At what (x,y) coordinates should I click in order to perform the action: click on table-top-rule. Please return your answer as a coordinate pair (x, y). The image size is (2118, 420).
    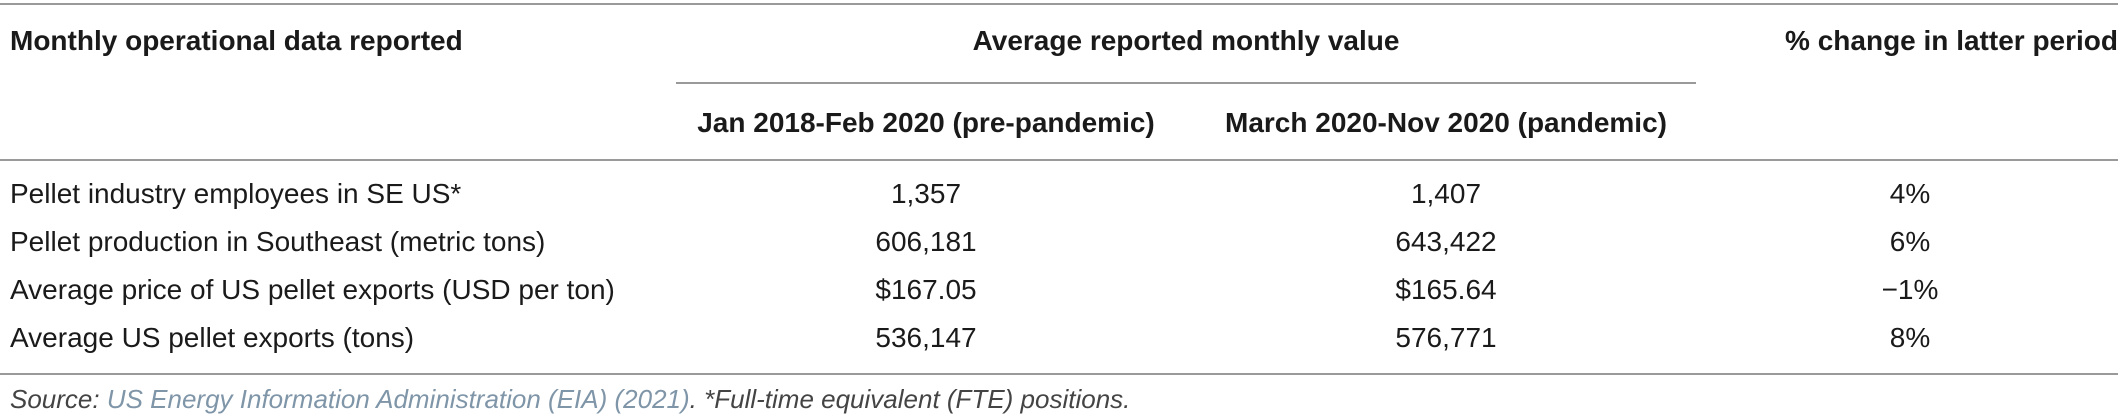
    Looking at the image, I should click on (1059, 4).